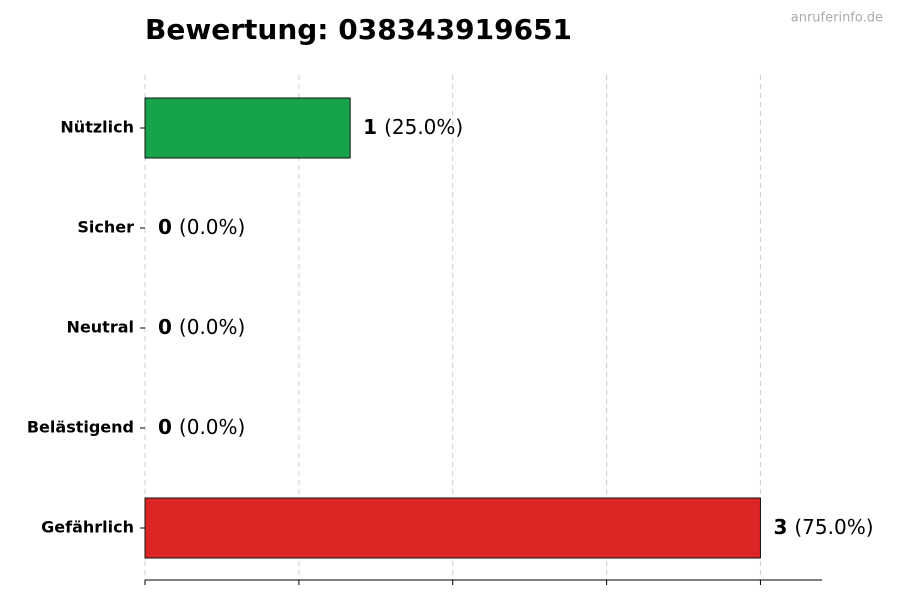 The image size is (900, 600). Describe the element at coordinates (358, 29) in the screenshot. I see `chart-title: Bewertung: 038343919651` at that location.